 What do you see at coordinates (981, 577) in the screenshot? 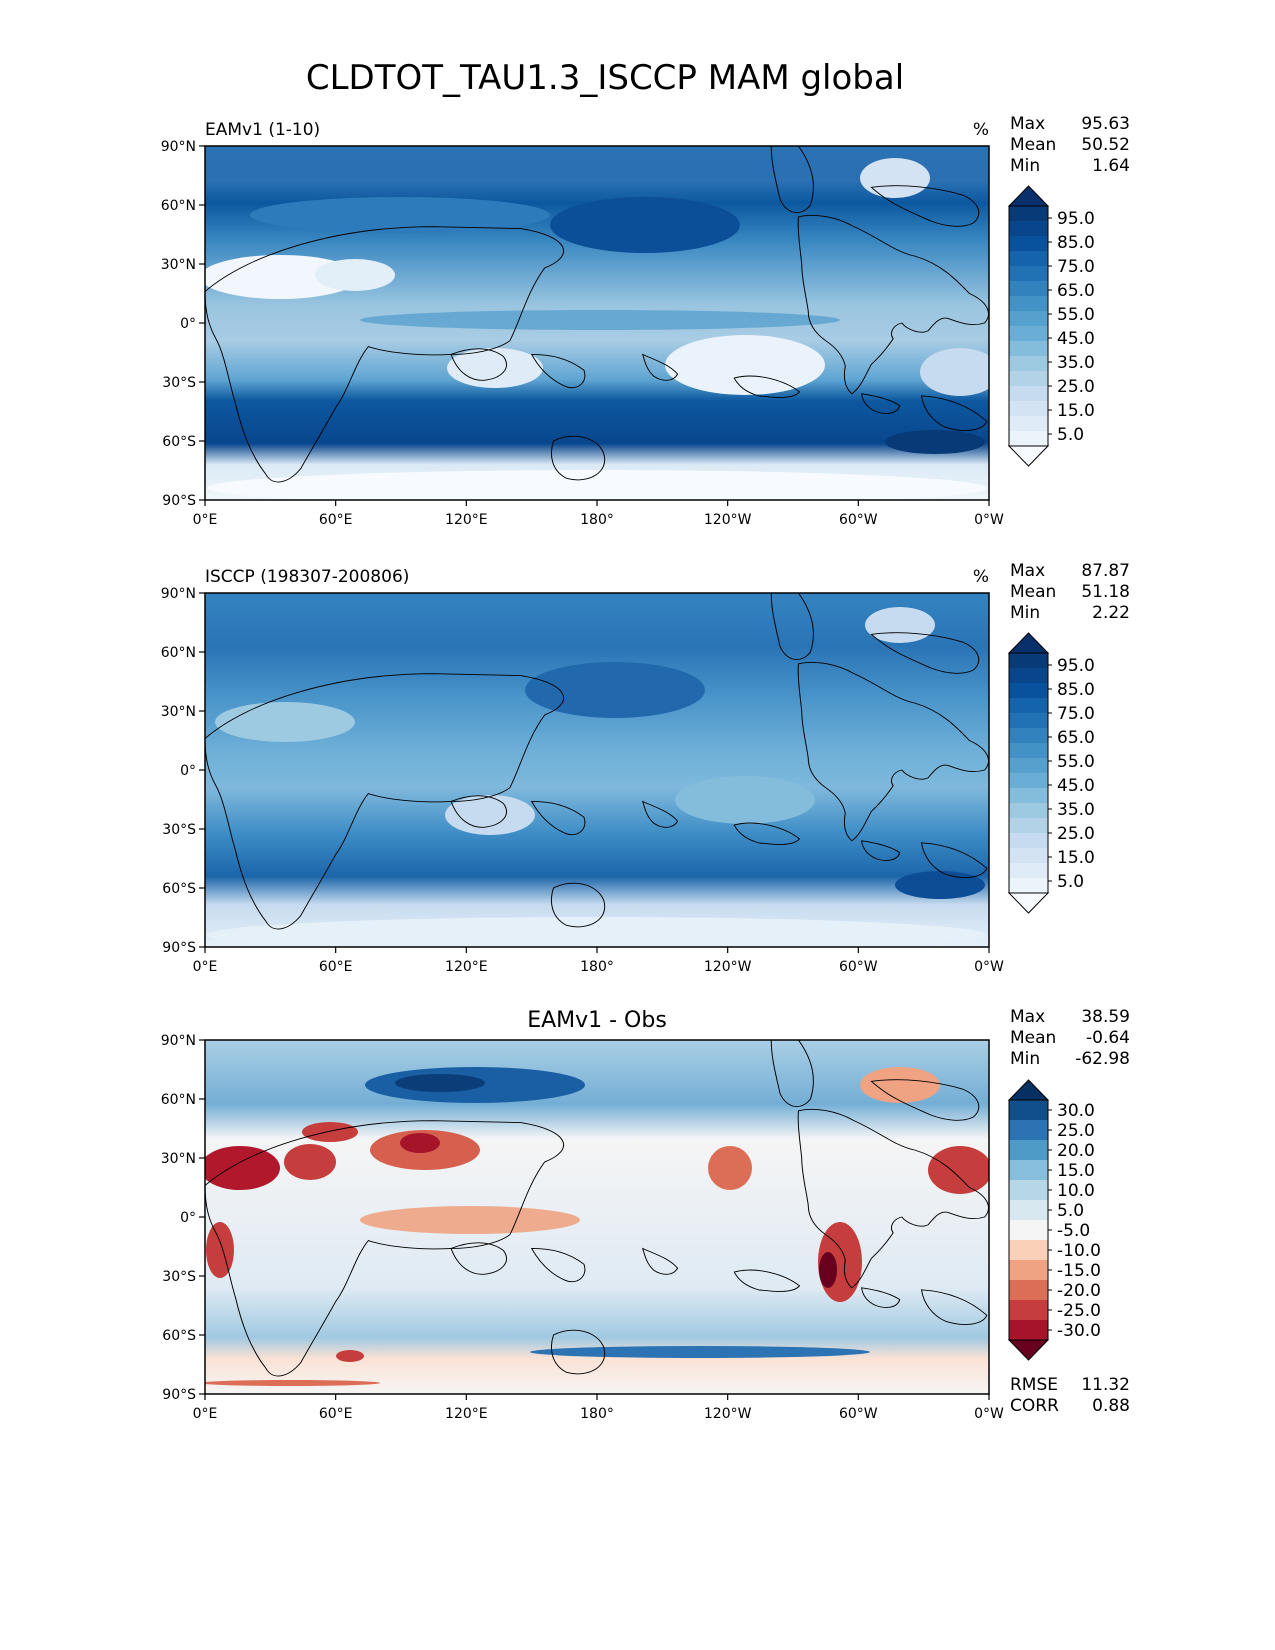
I see `panel-units: %` at bounding box center [981, 577].